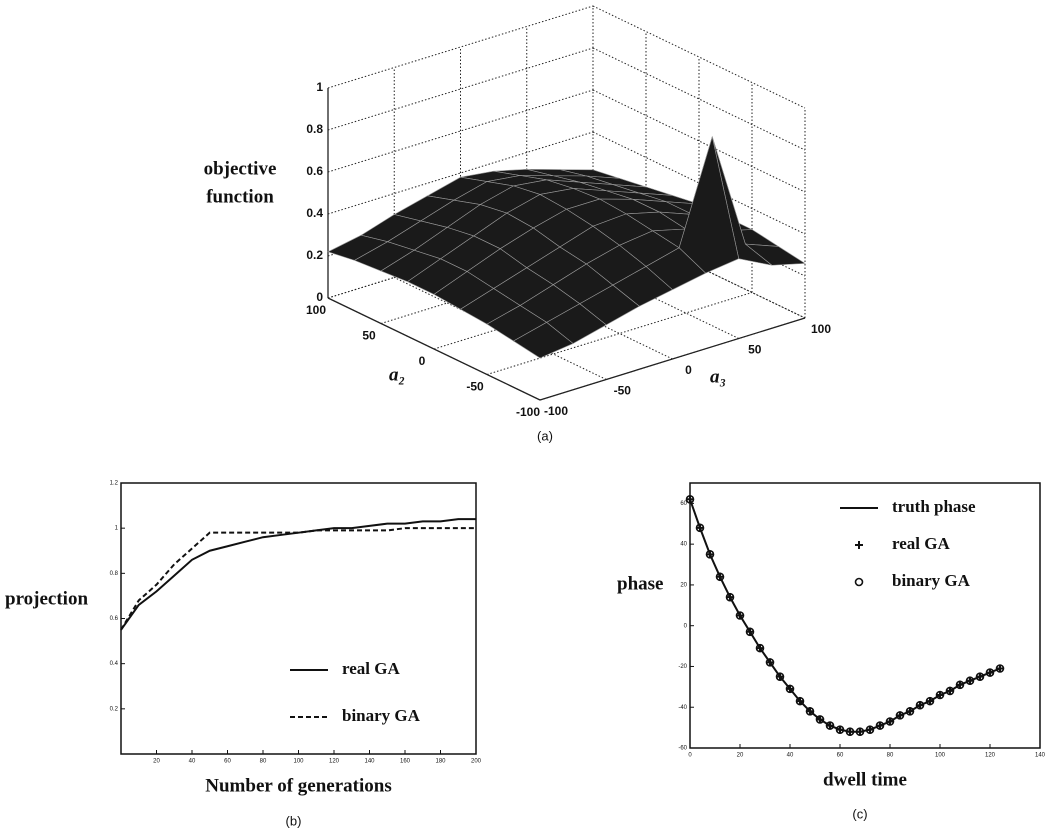  What do you see at coordinates (316, 310) in the screenshot?
I see `y-tick-label: 100` at bounding box center [316, 310].